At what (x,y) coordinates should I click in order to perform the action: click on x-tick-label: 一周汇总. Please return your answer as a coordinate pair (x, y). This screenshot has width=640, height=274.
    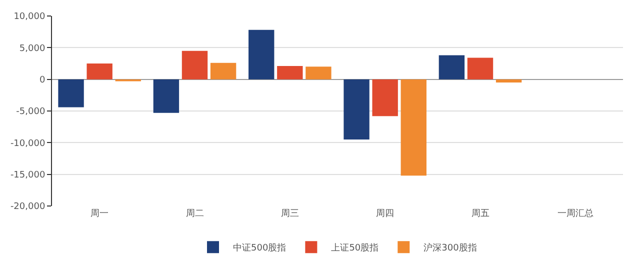
    Looking at the image, I should click on (575, 213).